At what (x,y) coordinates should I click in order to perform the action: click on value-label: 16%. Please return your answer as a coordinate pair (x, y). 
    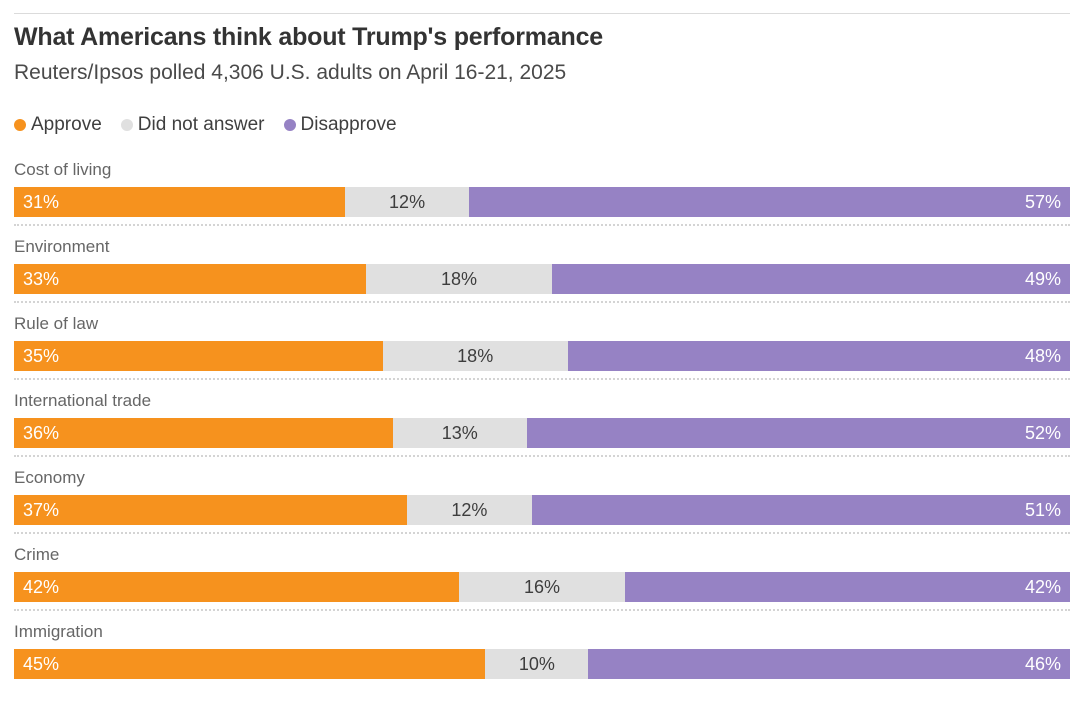
    Looking at the image, I should click on (541, 586).